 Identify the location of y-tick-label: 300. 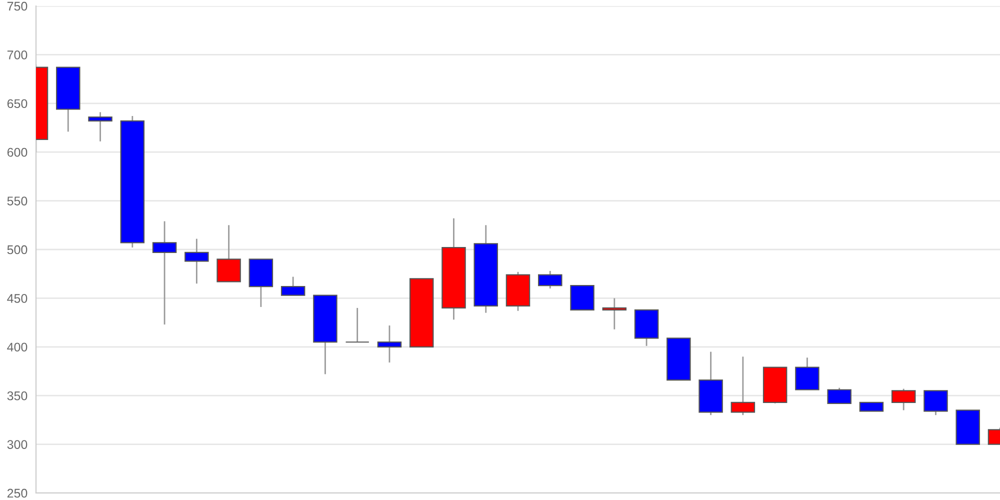
(17, 444).